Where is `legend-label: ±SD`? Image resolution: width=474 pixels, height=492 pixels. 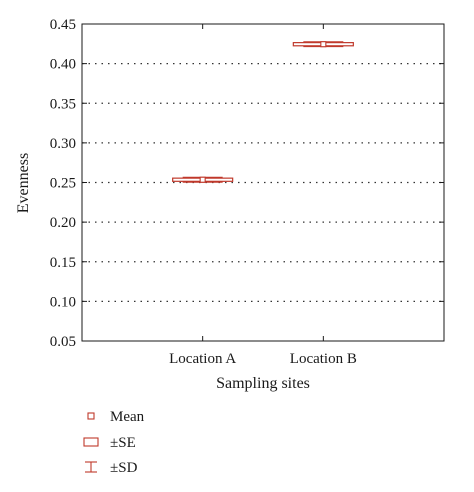 legend-label: ±SD is located at coordinates (124, 468).